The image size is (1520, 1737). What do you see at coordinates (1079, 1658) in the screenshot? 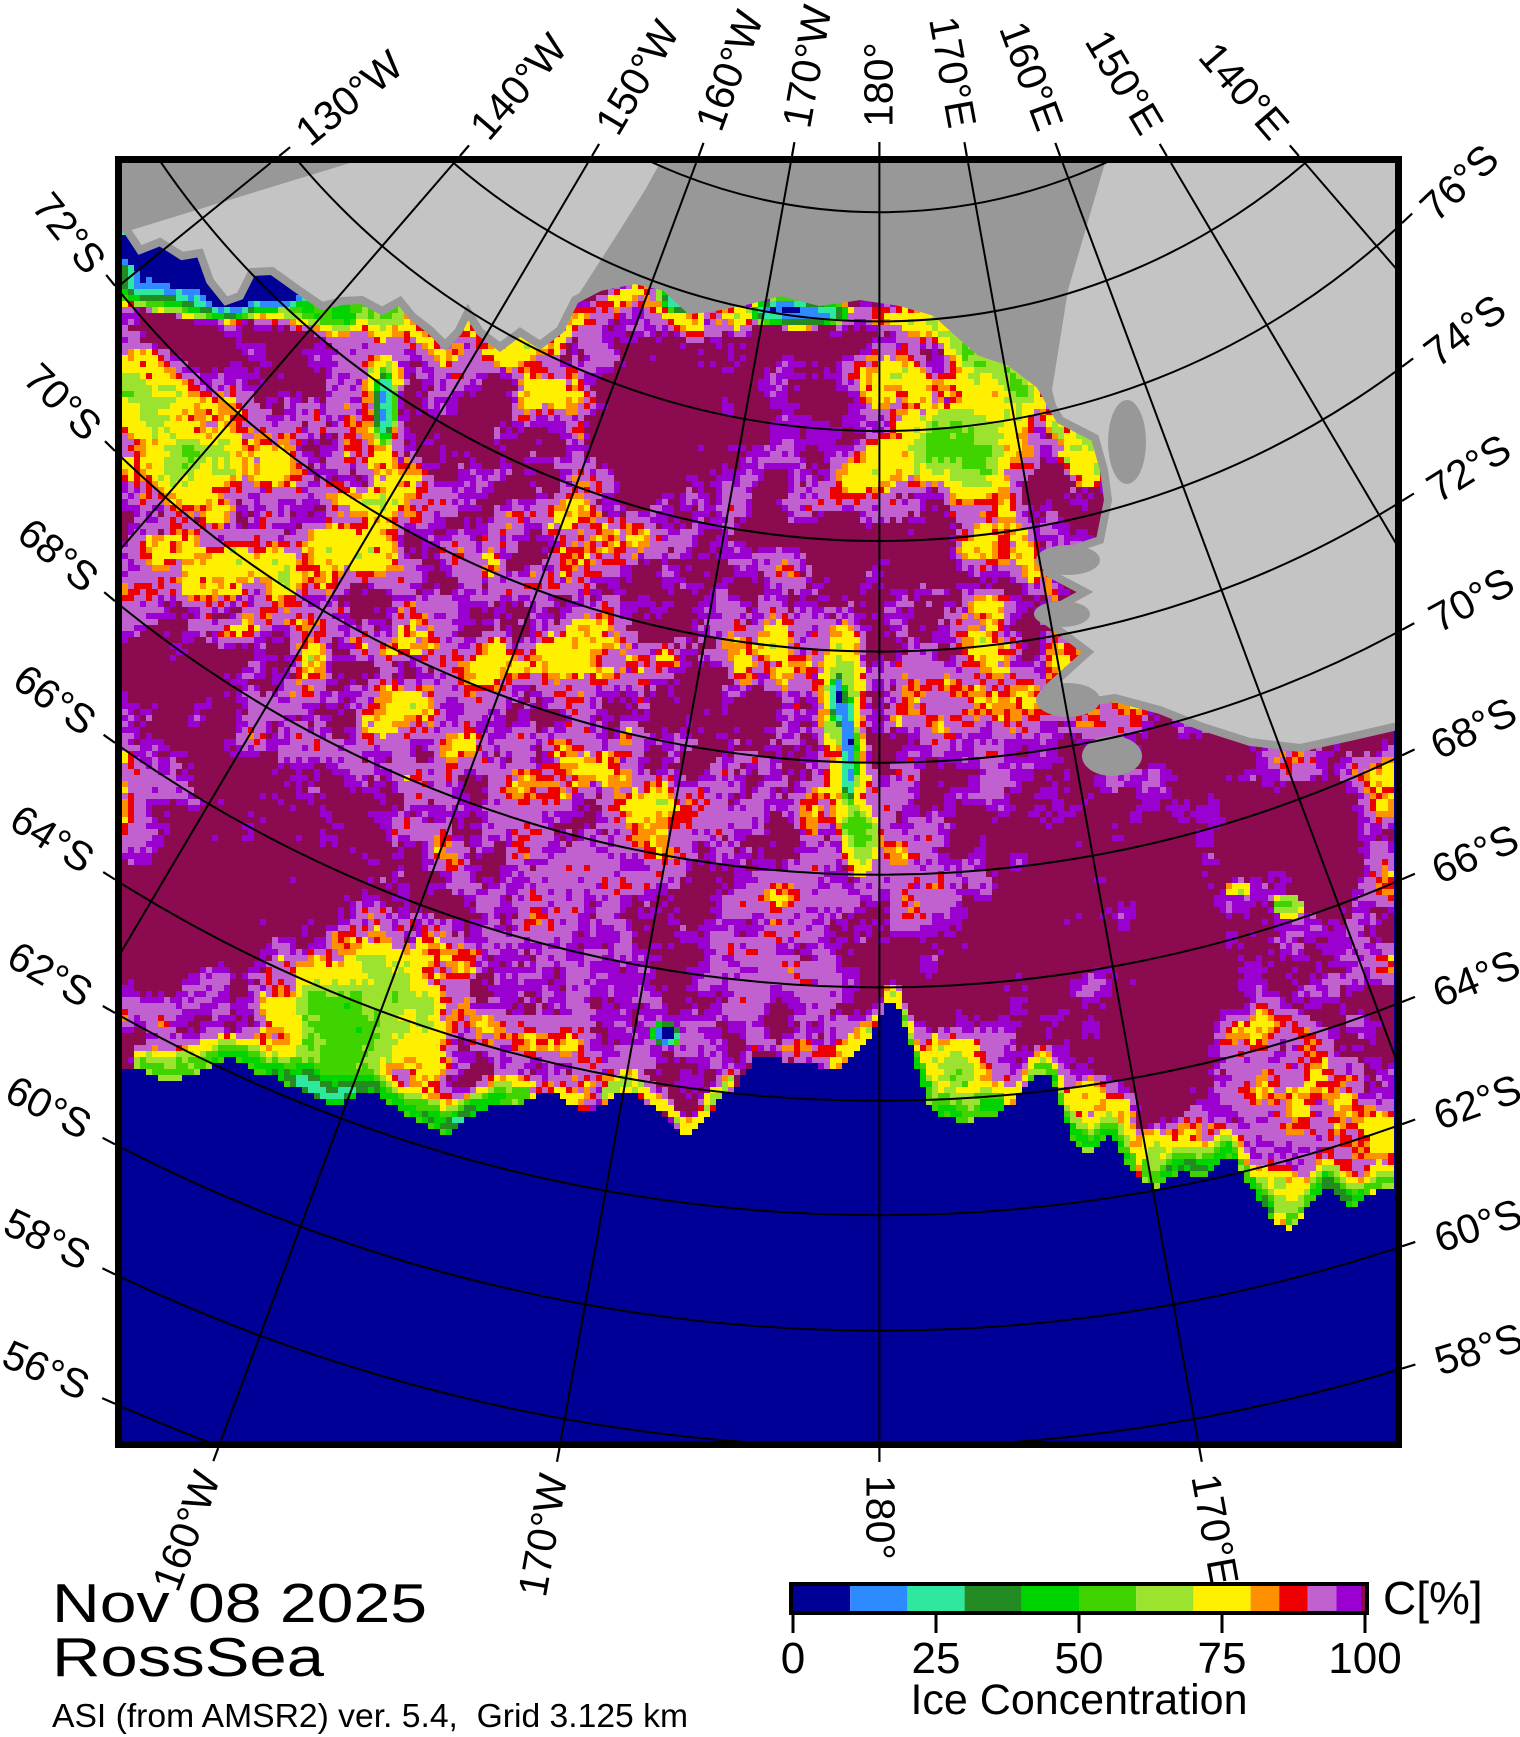
I see `svg-text: 50` at bounding box center [1079, 1658].